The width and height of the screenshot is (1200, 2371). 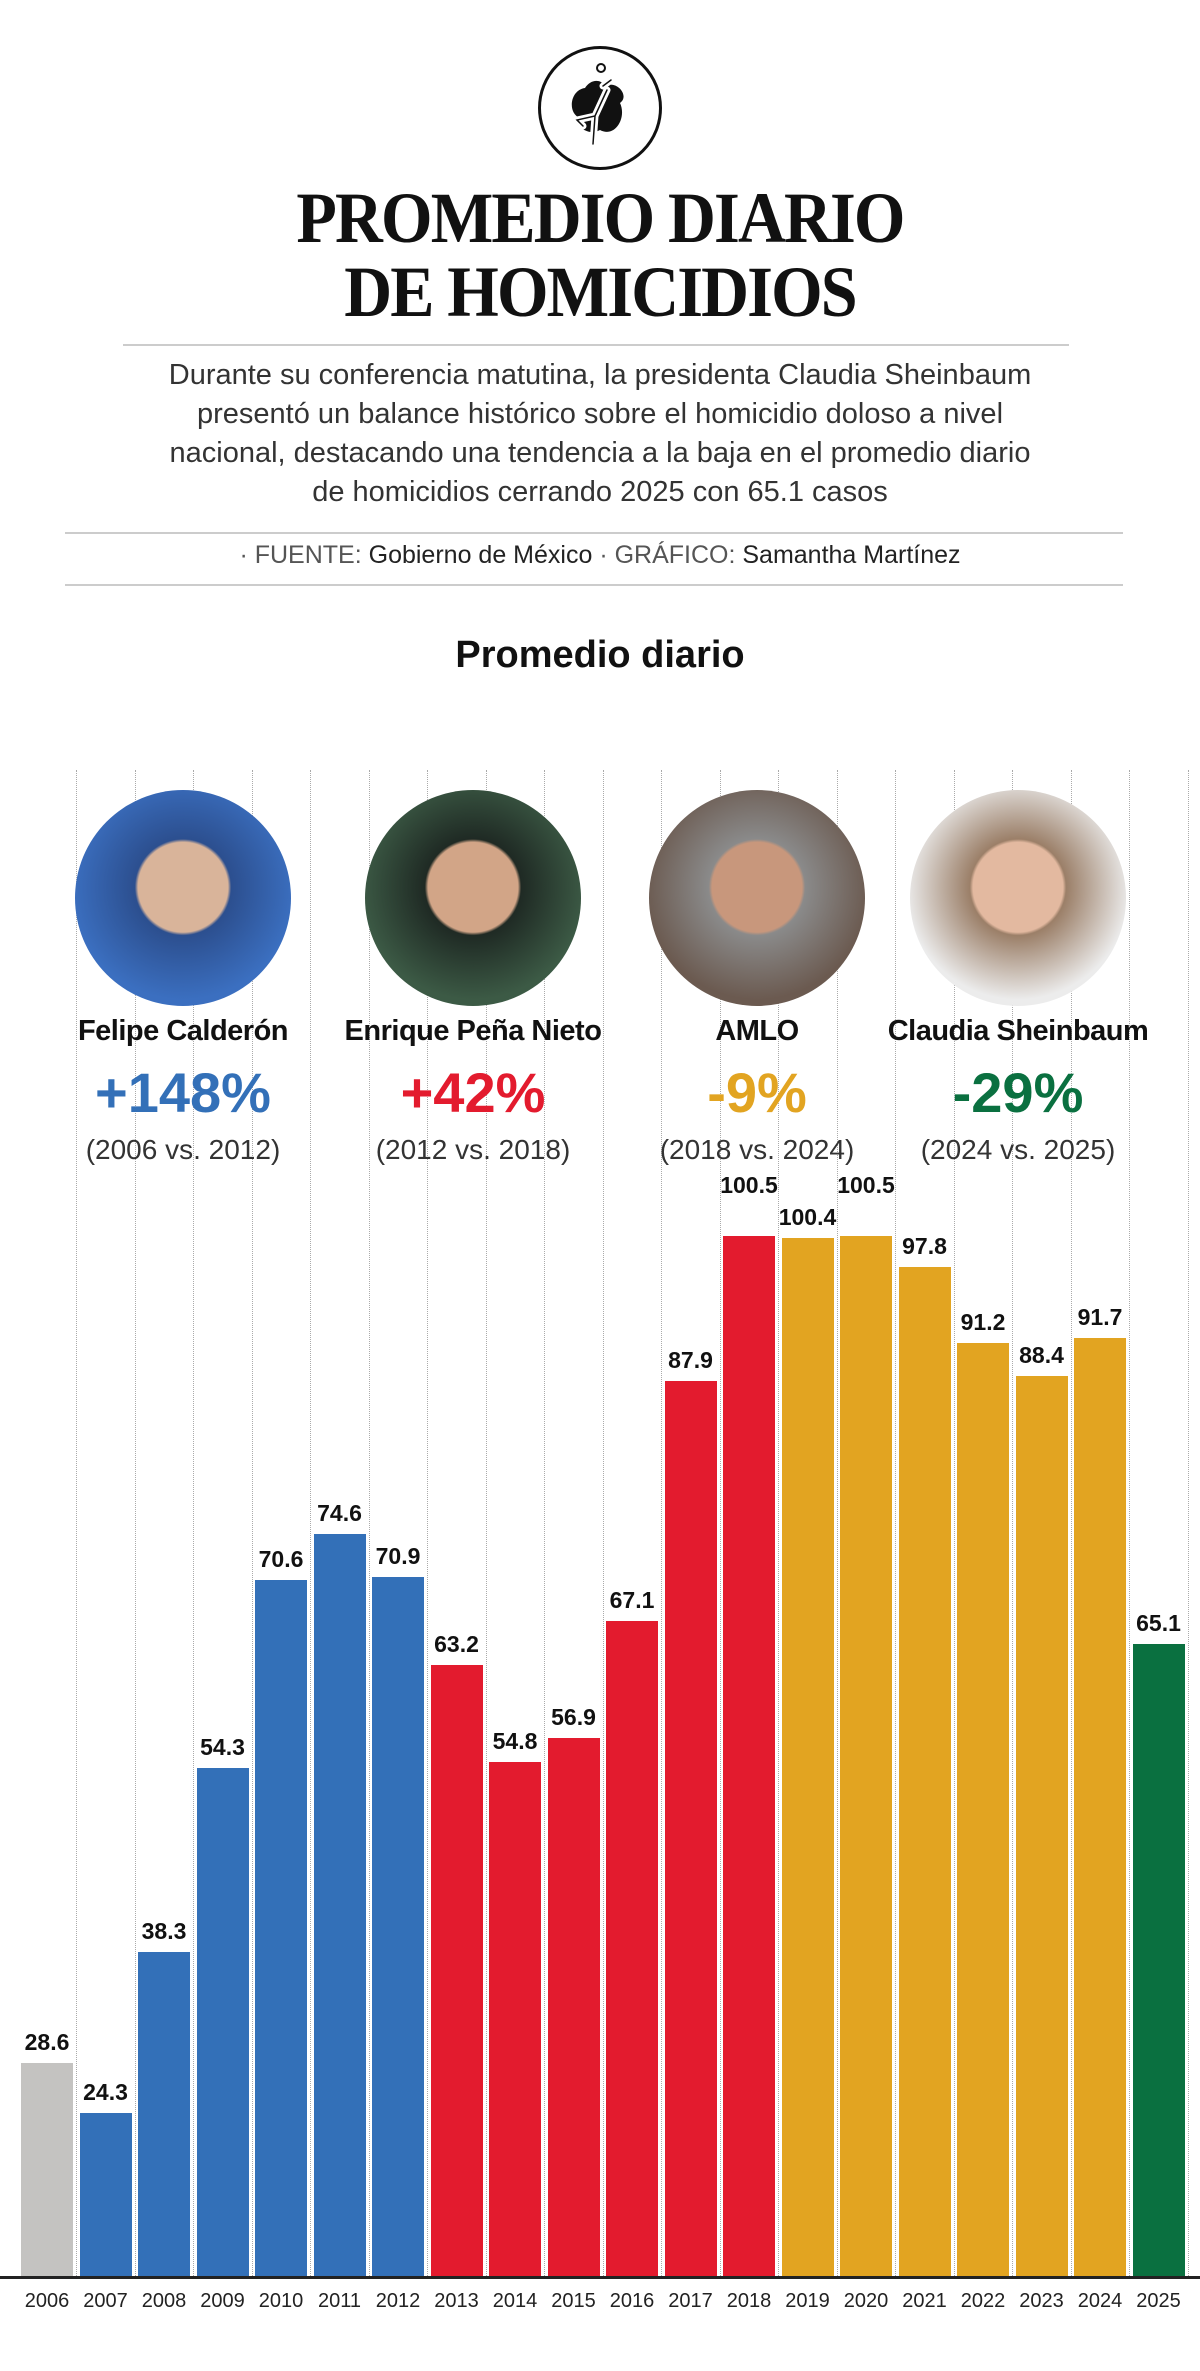 What do you see at coordinates (924, 1771) in the screenshot?
I see `bar-2021` at bounding box center [924, 1771].